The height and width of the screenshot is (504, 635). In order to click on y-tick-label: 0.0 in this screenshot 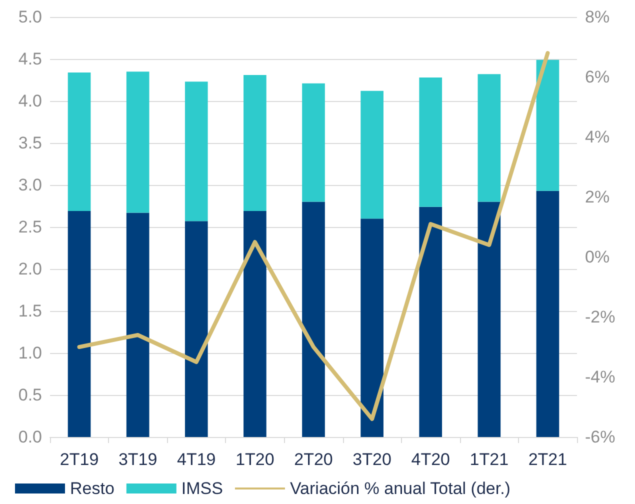, I will do `click(30, 437)`.